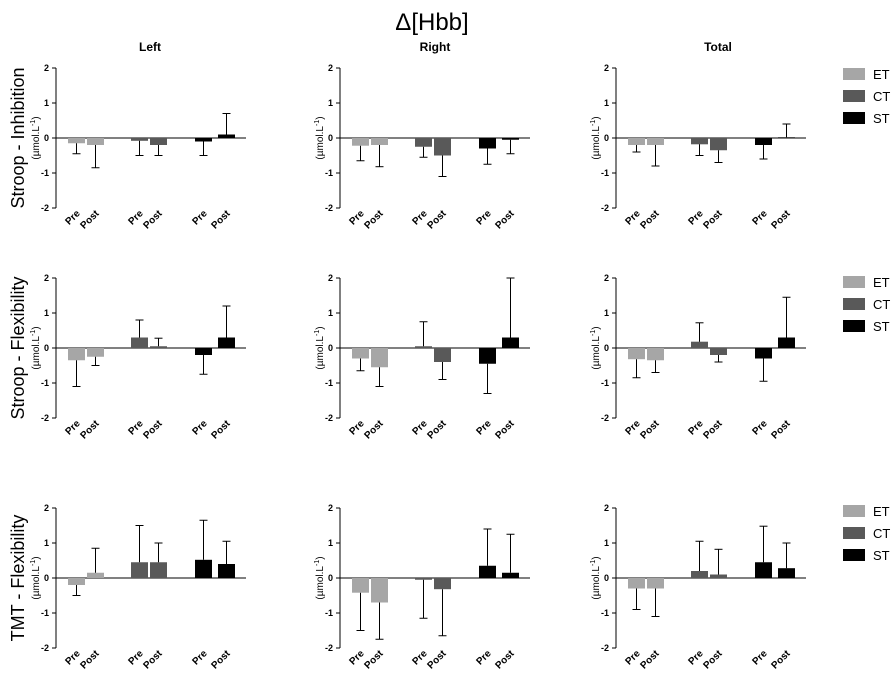 The height and width of the screenshot is (679, 893). What do you see at coordinates (866, 533) in the screenshot?
I see `legend-3: ET CT ST` at bounding box center [866, 533].